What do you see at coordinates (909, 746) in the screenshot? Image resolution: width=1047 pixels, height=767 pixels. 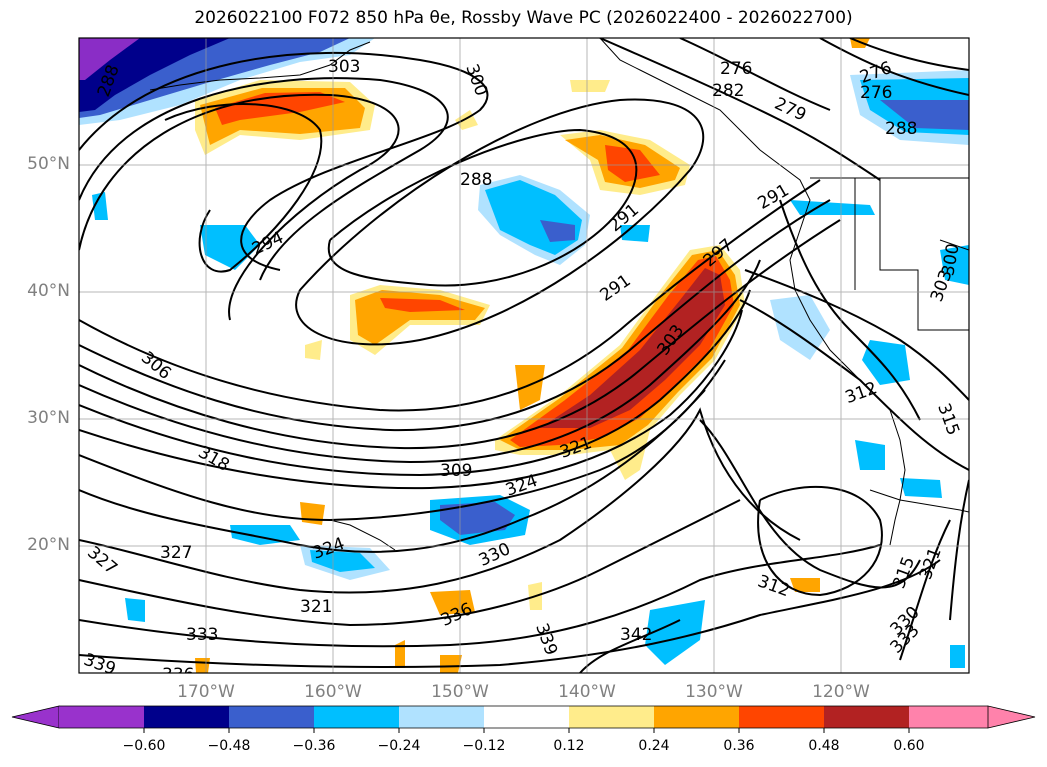 I see `colorbar-tick-label: 0.60` at bounding box center [909, 746].